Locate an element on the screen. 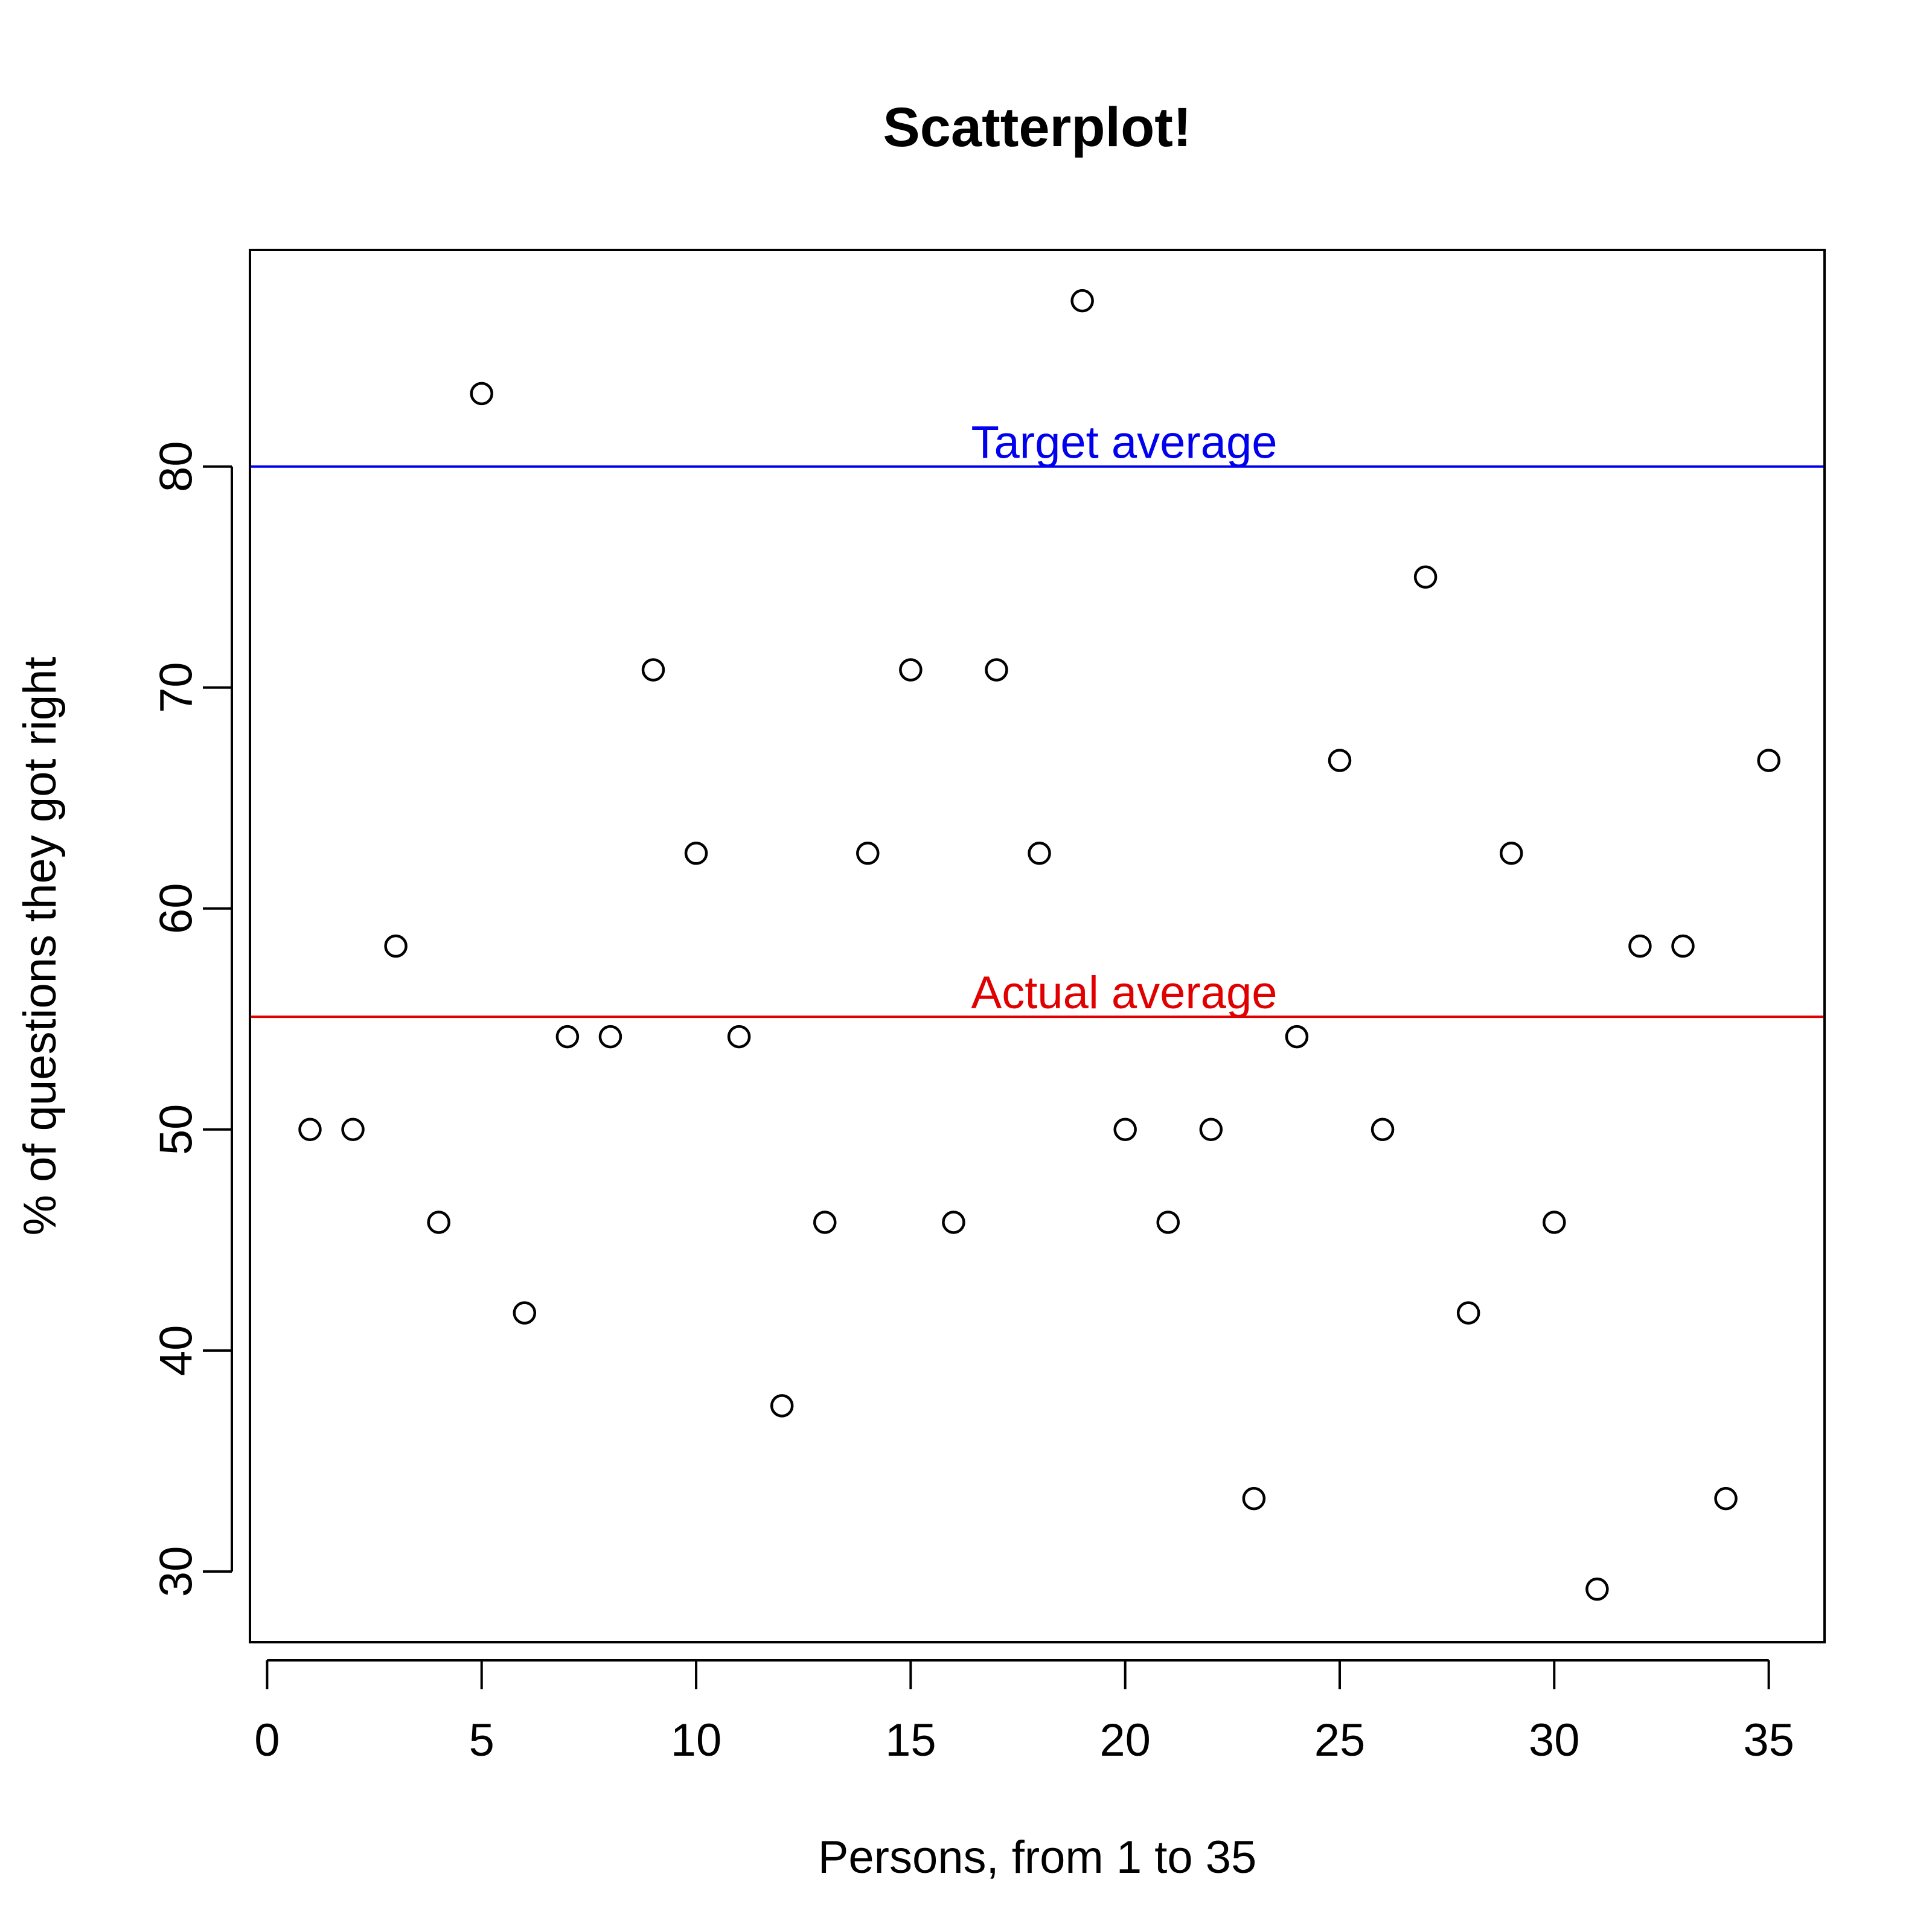 This screenshot has height=1932, width=1932. x-tick-label: 0 is located at coordinates (267, 1741).